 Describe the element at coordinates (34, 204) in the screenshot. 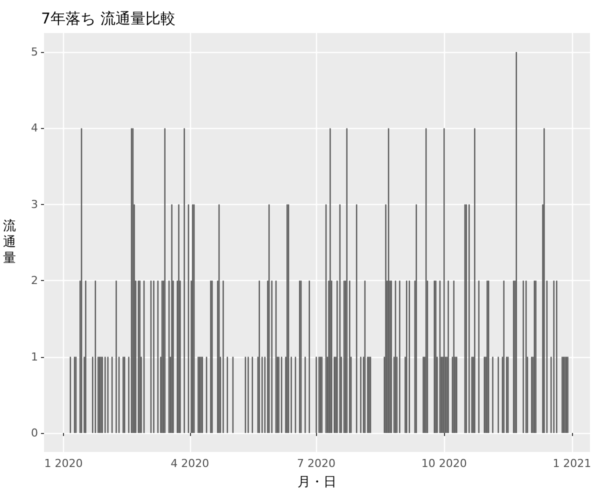

I see `y-tick-label: 3` at that location.